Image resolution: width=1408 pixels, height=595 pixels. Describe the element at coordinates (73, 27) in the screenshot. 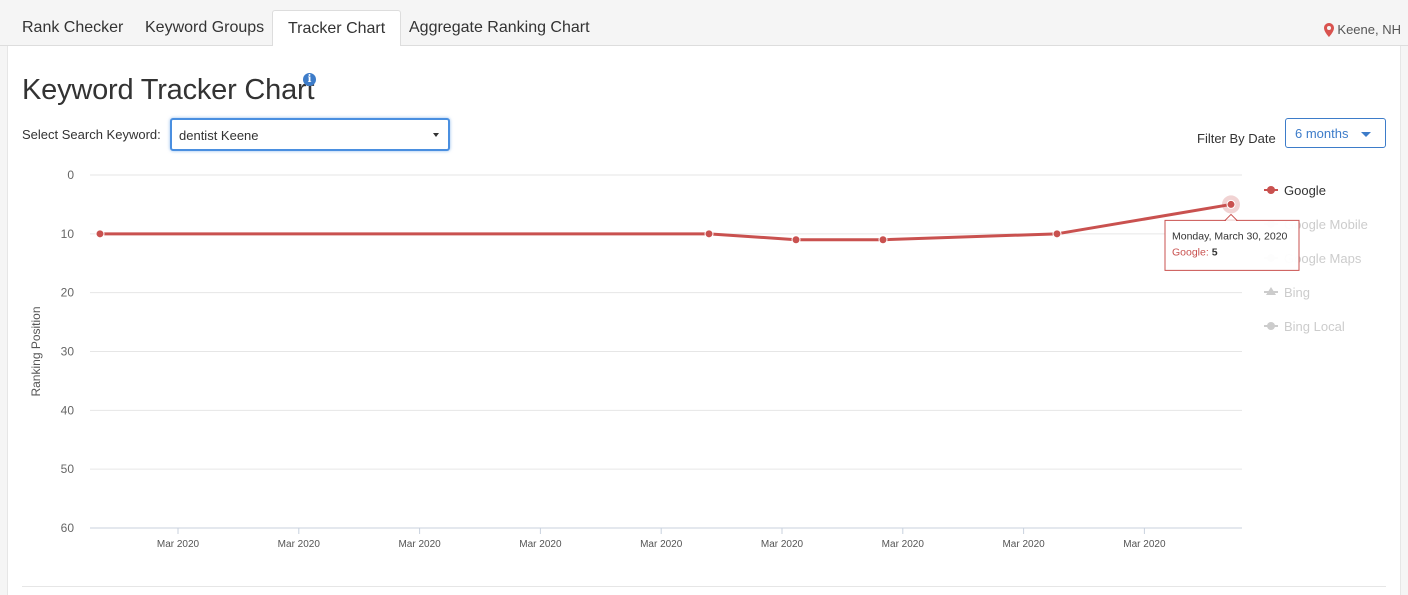

I see `tab-rank-checker: Rank Checker` at that location.